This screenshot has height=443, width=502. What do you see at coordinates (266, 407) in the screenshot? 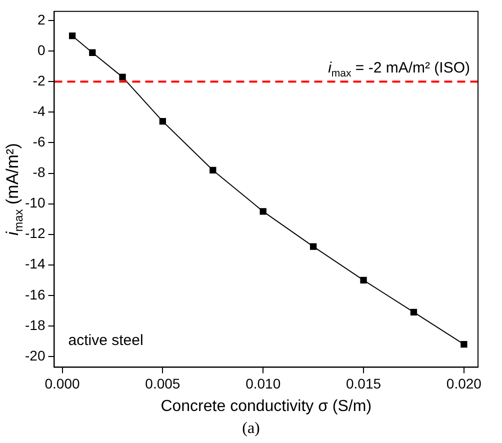
I see `x-axis-title: Concrete conductivity σ (S/m)` at bounding box center [266, 407].